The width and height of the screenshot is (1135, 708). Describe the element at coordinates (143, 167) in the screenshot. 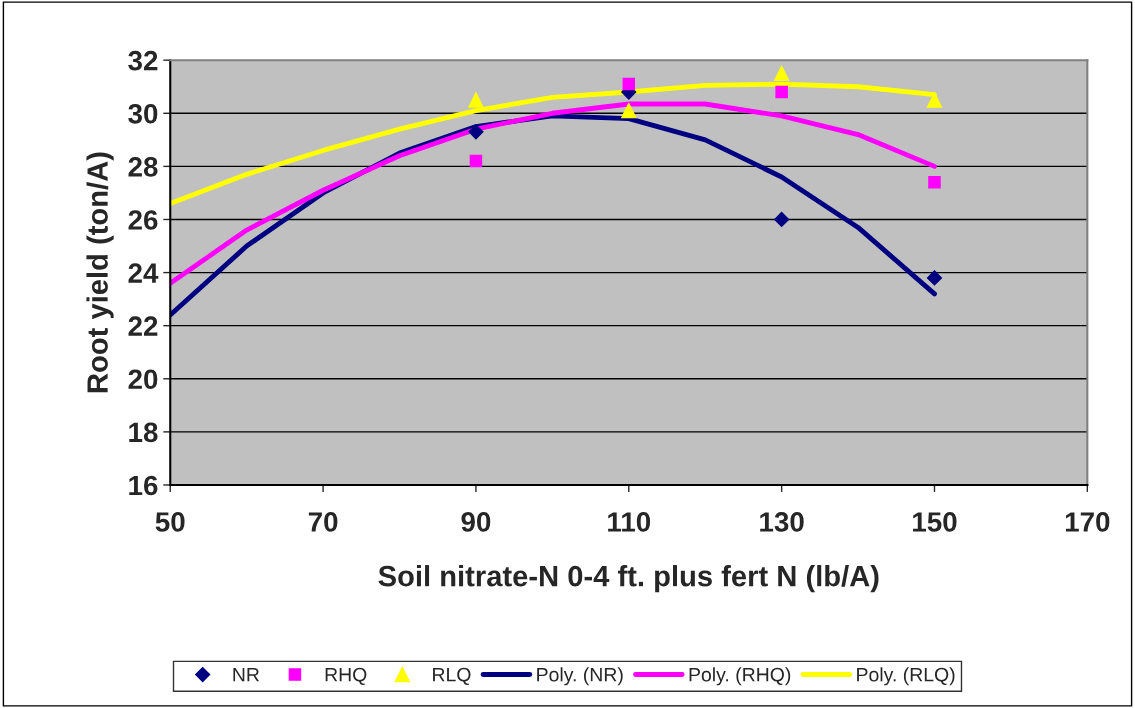

I see `y-tick-label: 28` at that location.